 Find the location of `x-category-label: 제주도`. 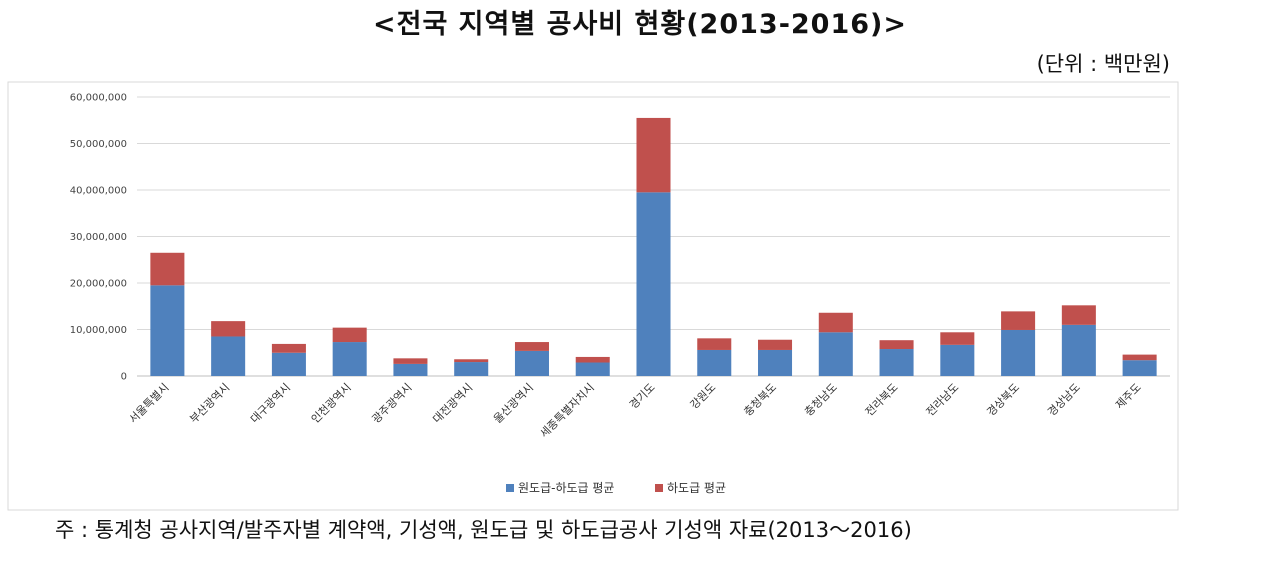

x-category-label: 제주도 is located at coordinates (1128, 396).